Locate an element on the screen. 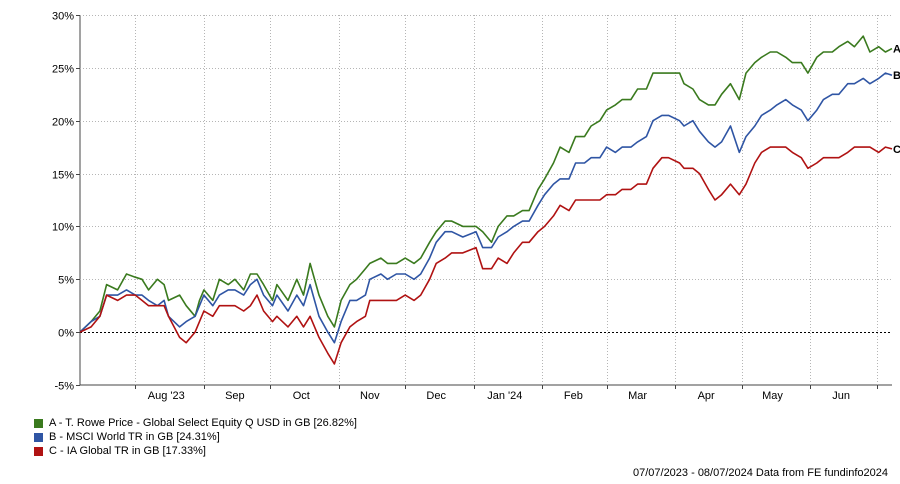 The height and width of the screenshot is (484, 900). series-end-label-b: B is located at coordinates (896, 76).